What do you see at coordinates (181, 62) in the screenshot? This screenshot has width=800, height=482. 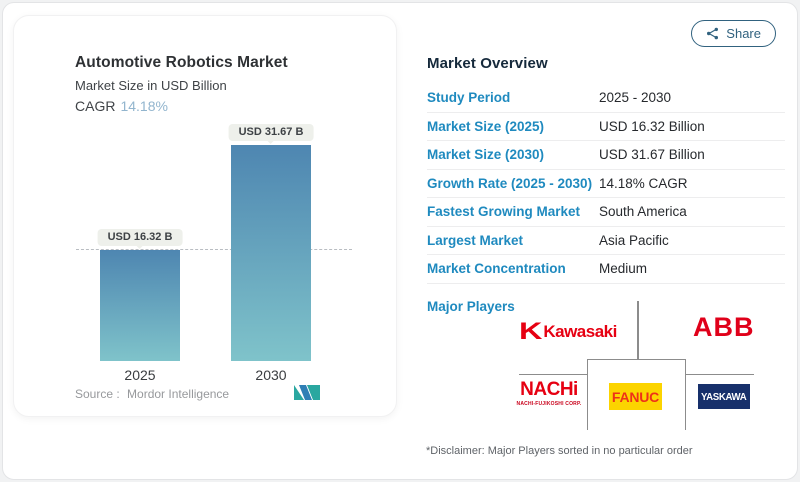 I see `chart-title: Automotive Robotics Market` at bounding box center [181, 62].